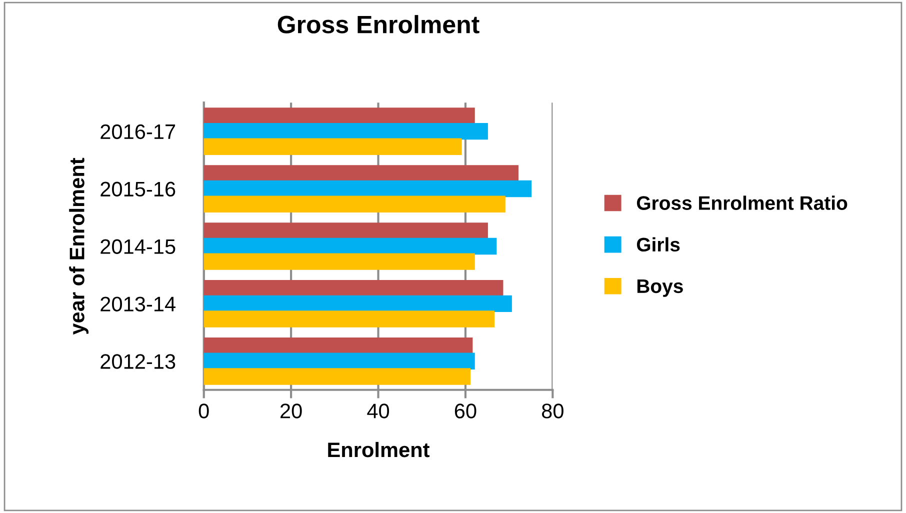  What do you see at coordinates (138, 361) in the screenshot?
I see `y-tick-label: 2012-13` at bounding box center [138, 361].